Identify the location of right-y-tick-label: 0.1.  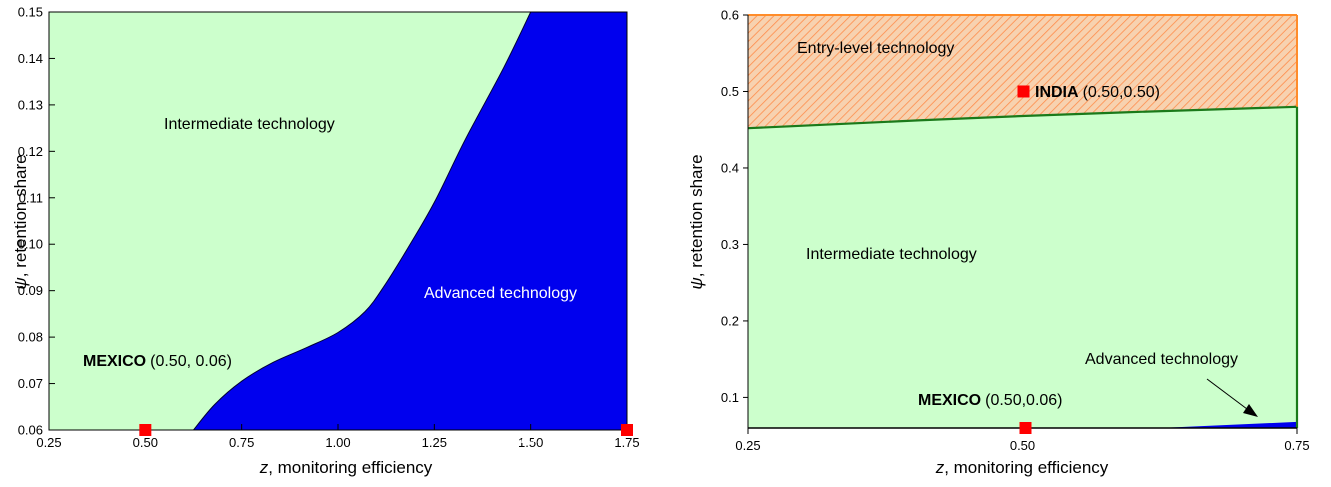
(730, 397).